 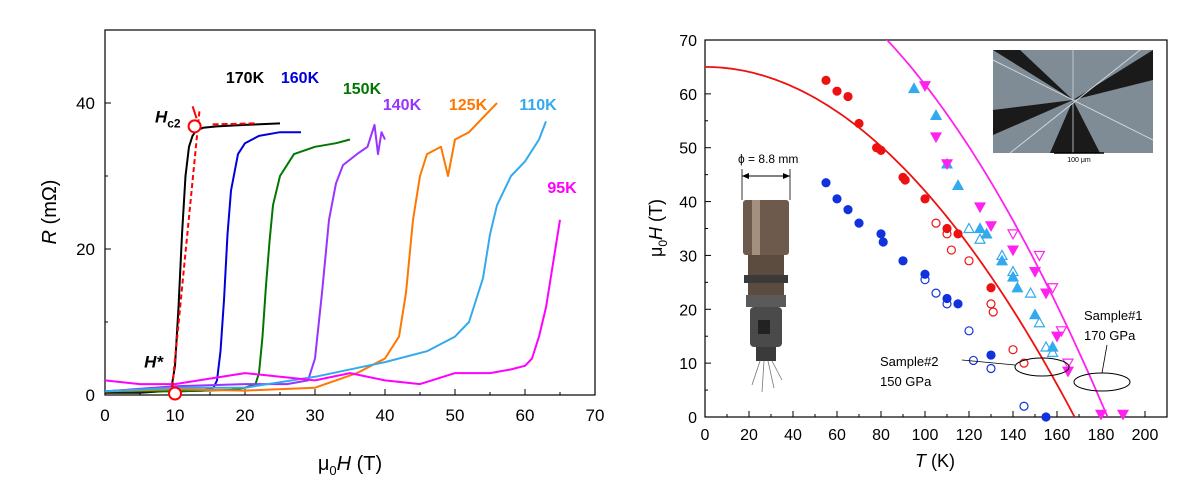 I want to click on right-y-tick-label: 0, so click(x=692, y=418).